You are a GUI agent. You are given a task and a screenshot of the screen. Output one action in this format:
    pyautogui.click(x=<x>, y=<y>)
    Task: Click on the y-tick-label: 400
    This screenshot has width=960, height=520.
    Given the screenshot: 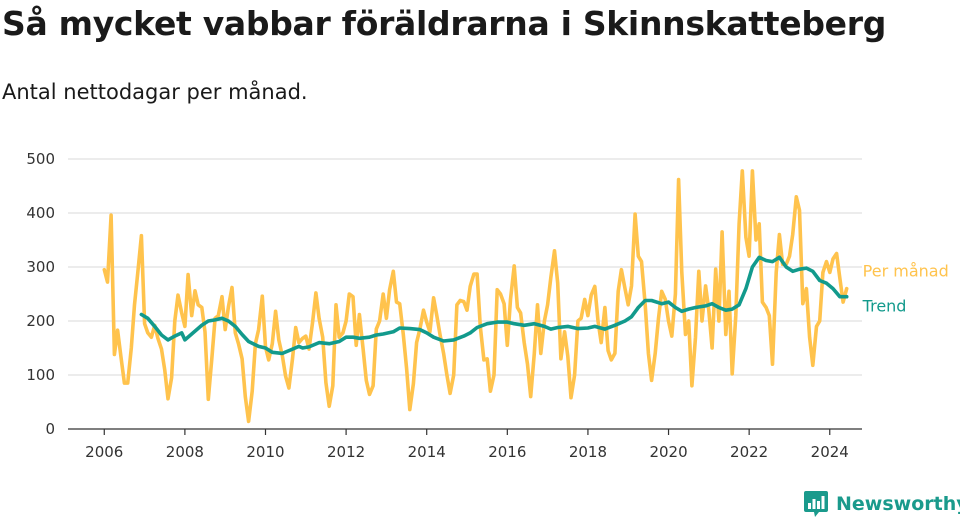 What is the action you would take?
    pyautogui.click(x=40, y=213)
    